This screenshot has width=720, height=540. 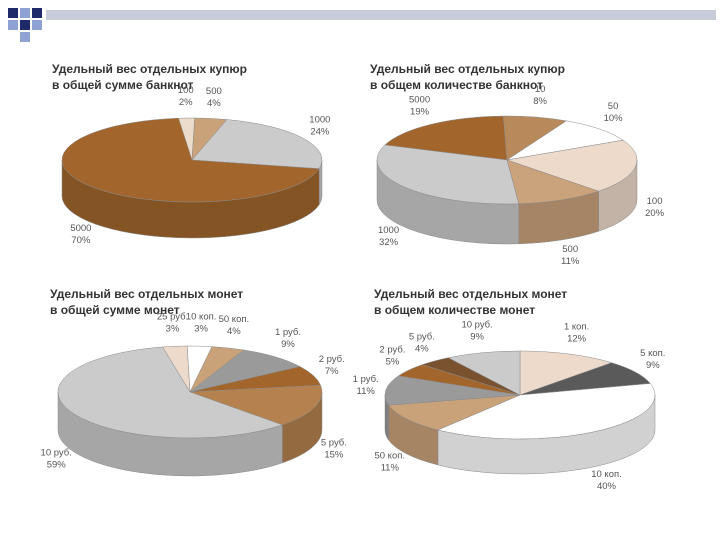 I want to click on slice-value-label: 19%, so click(x=420, y=111).